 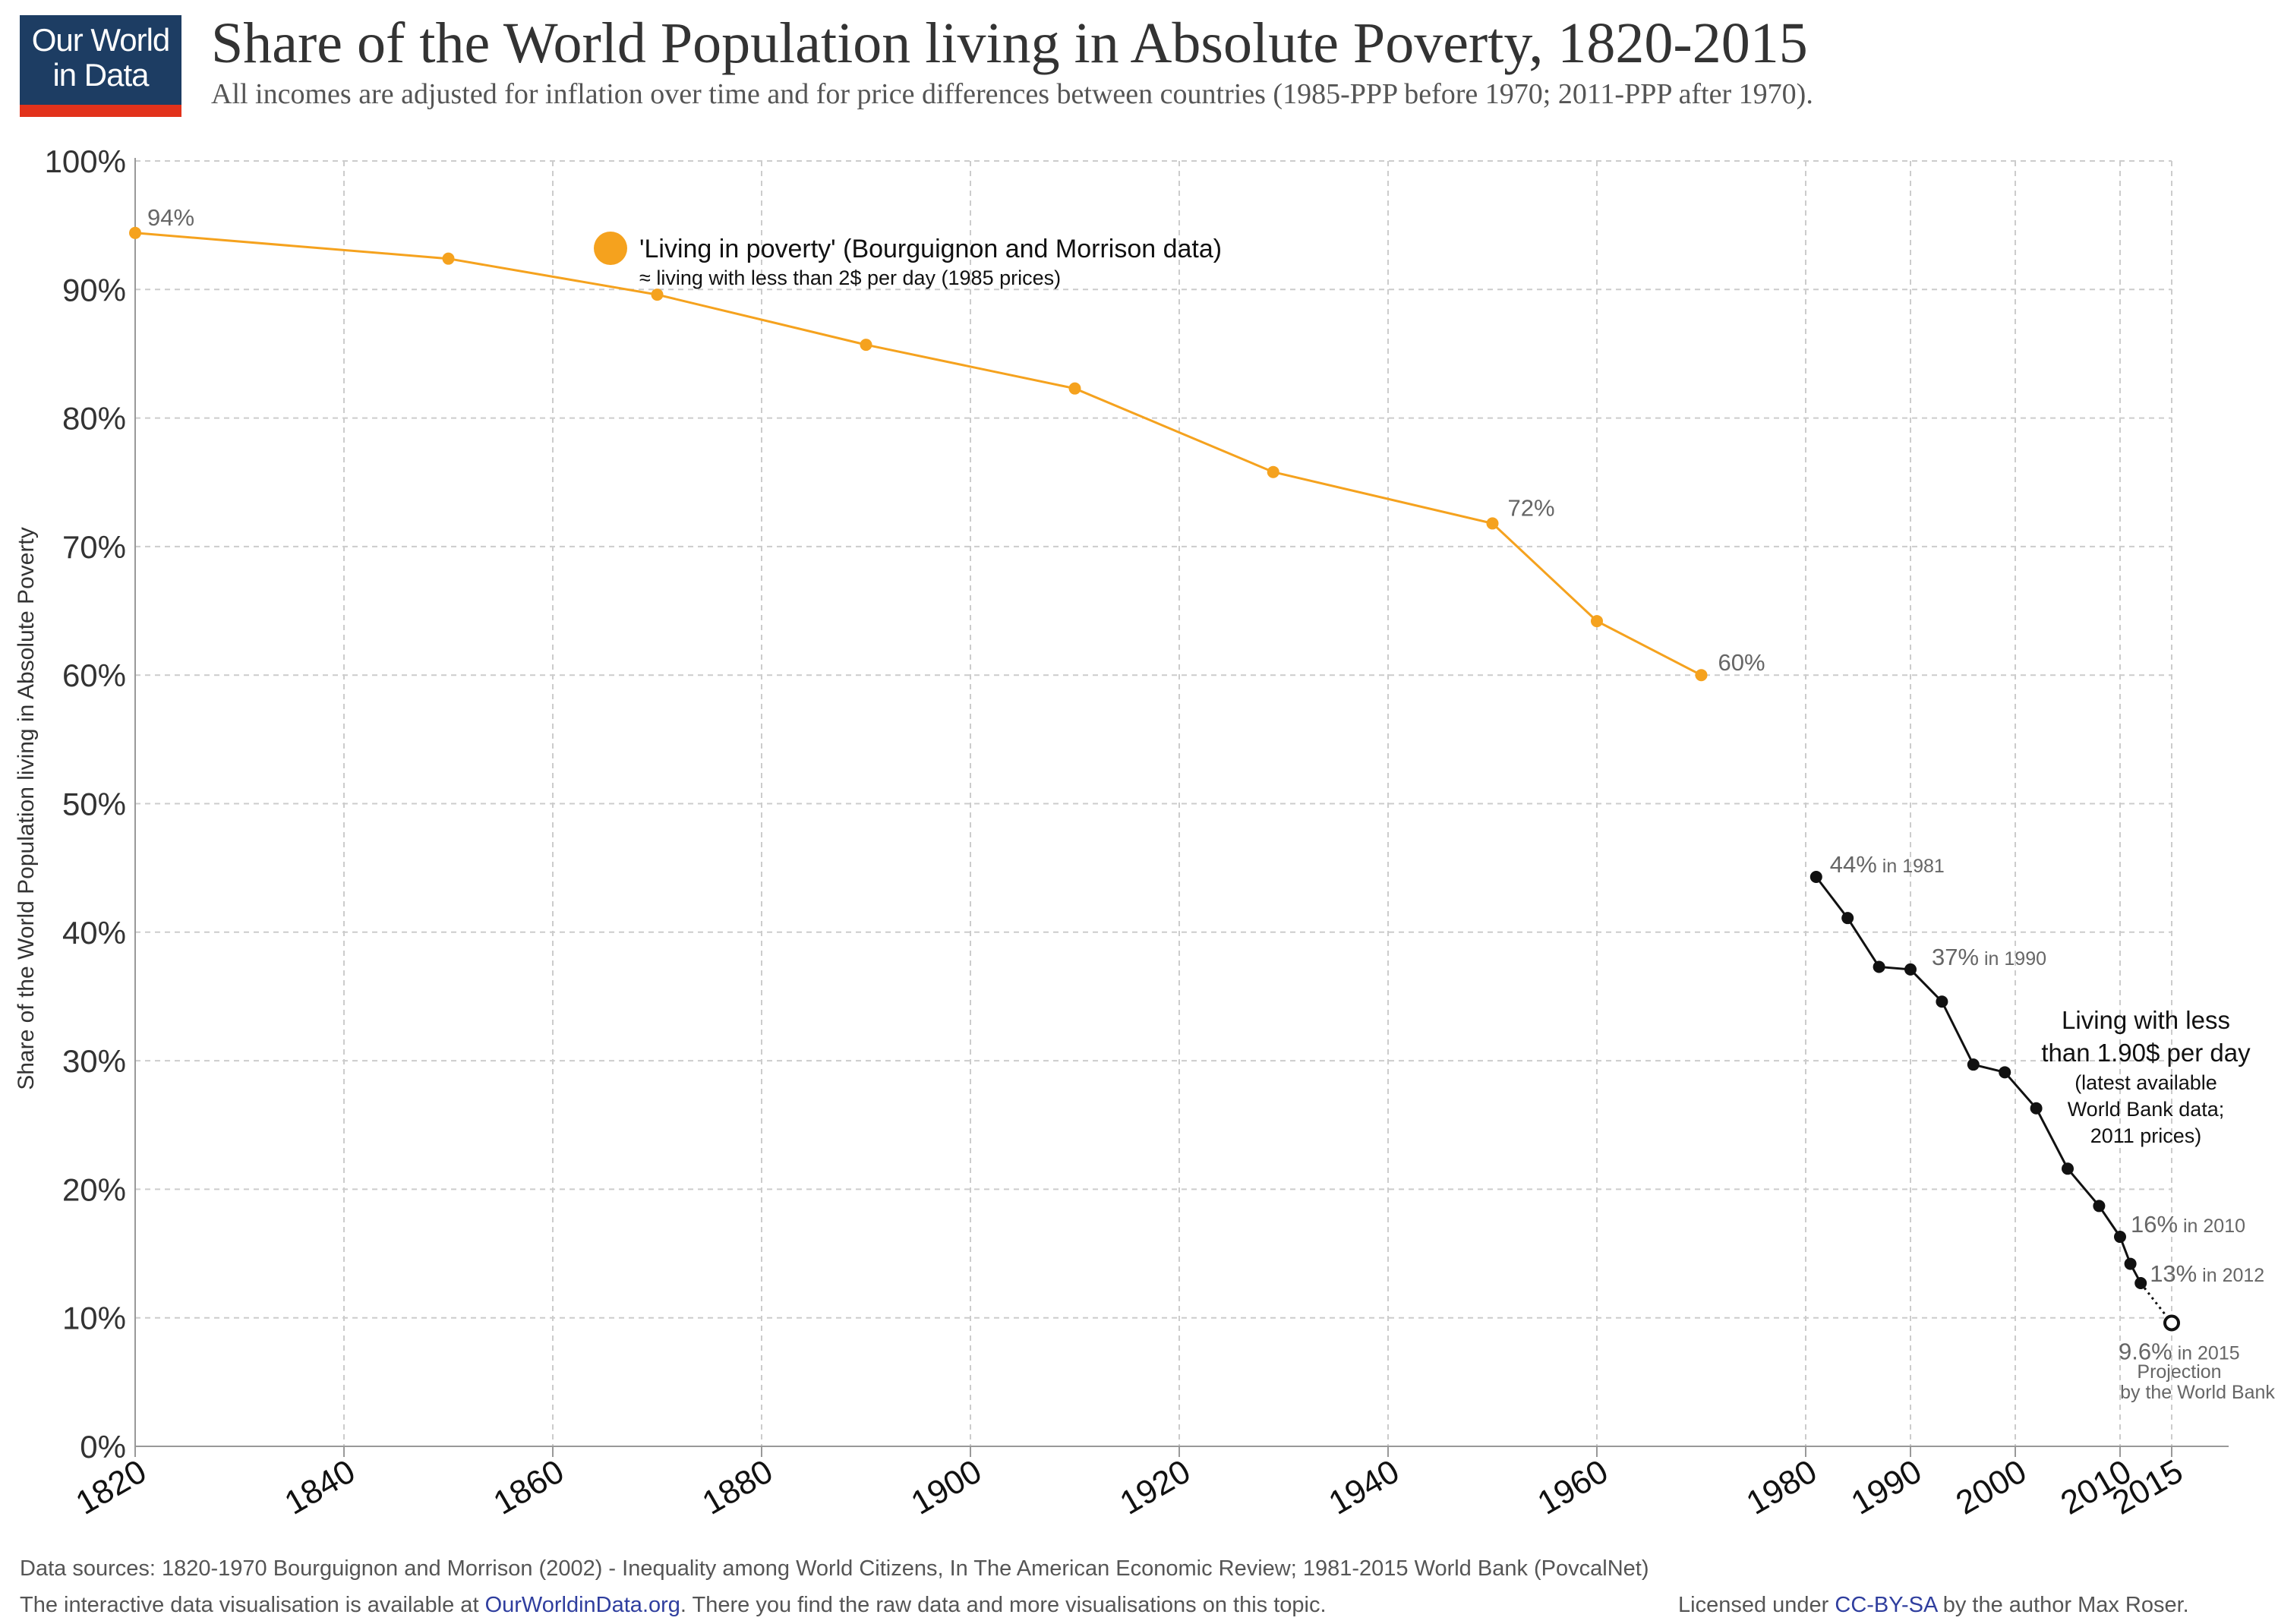 What do you see at coordinates (2145, 1082) in the screenshot?
I see `legend-wb-note-1: (latest available` at bounding box center [2145, 1082].